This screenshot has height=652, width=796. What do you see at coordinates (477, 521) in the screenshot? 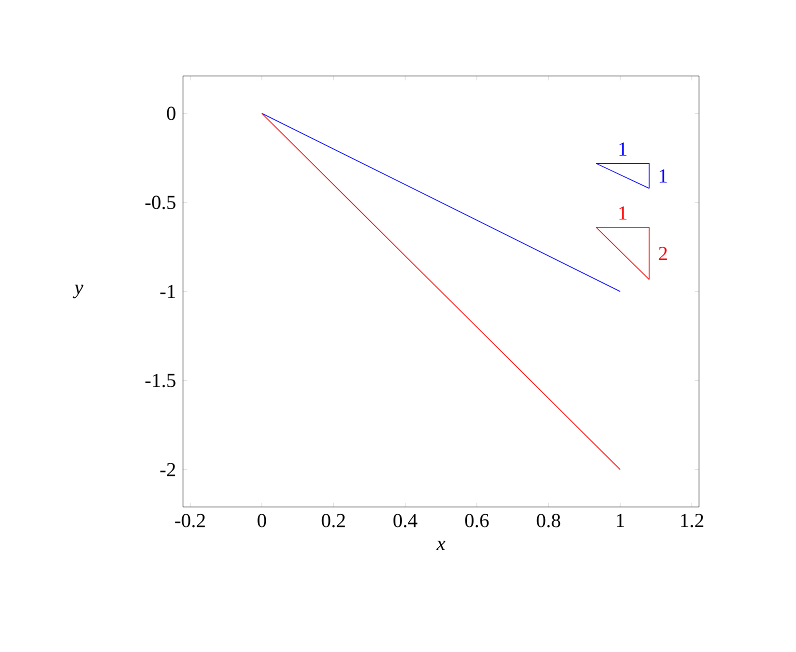
I see `x-tick-label: 0.6` at bounding box center [477, 521].